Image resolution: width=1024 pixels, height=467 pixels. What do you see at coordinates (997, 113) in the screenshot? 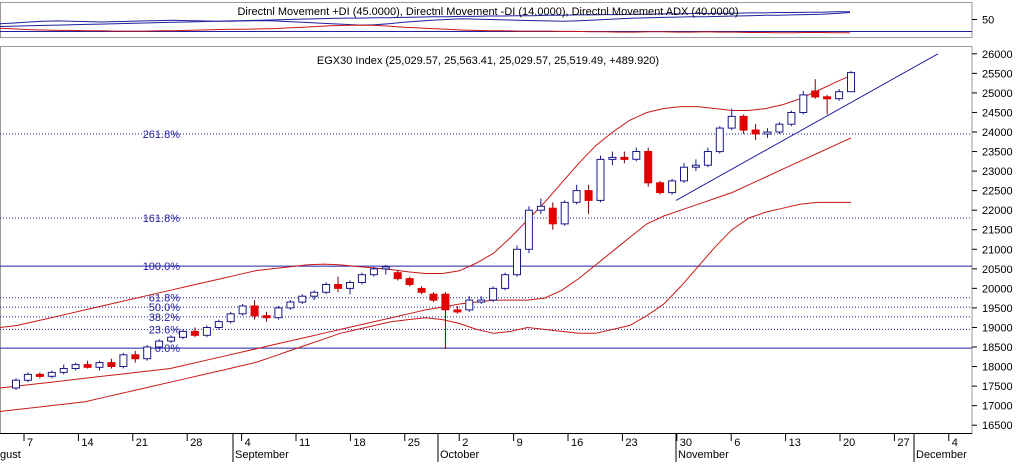
I see `price-y-tick-label: 24500` at bounding box center [997, 113].